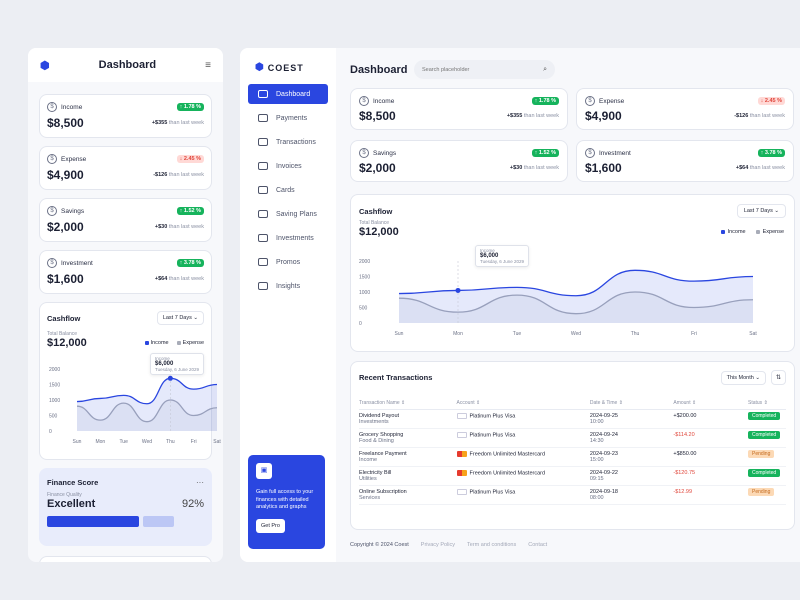  What do you see at coordinates (125, 559) in the screenshot?
I see `mobile-next-card` at bounding box center [125, 559].